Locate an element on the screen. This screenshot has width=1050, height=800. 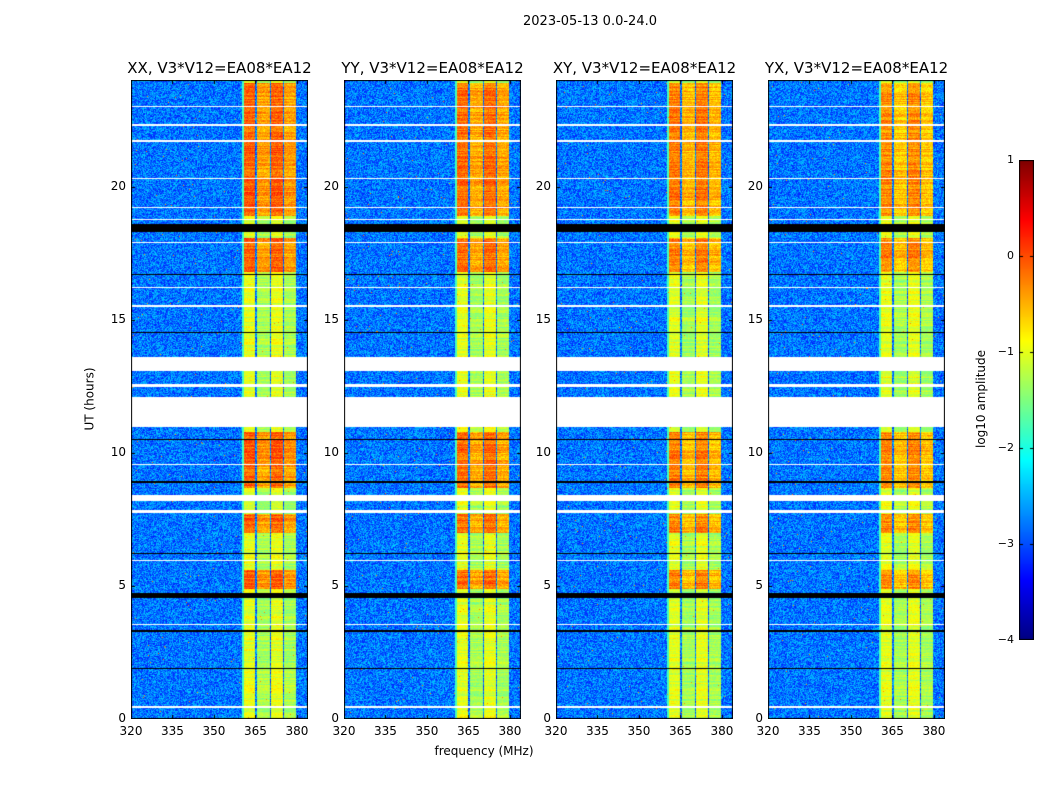
panel-title: XY, V3*V12=EA08*EA12 is located at coordinates (644, 68).